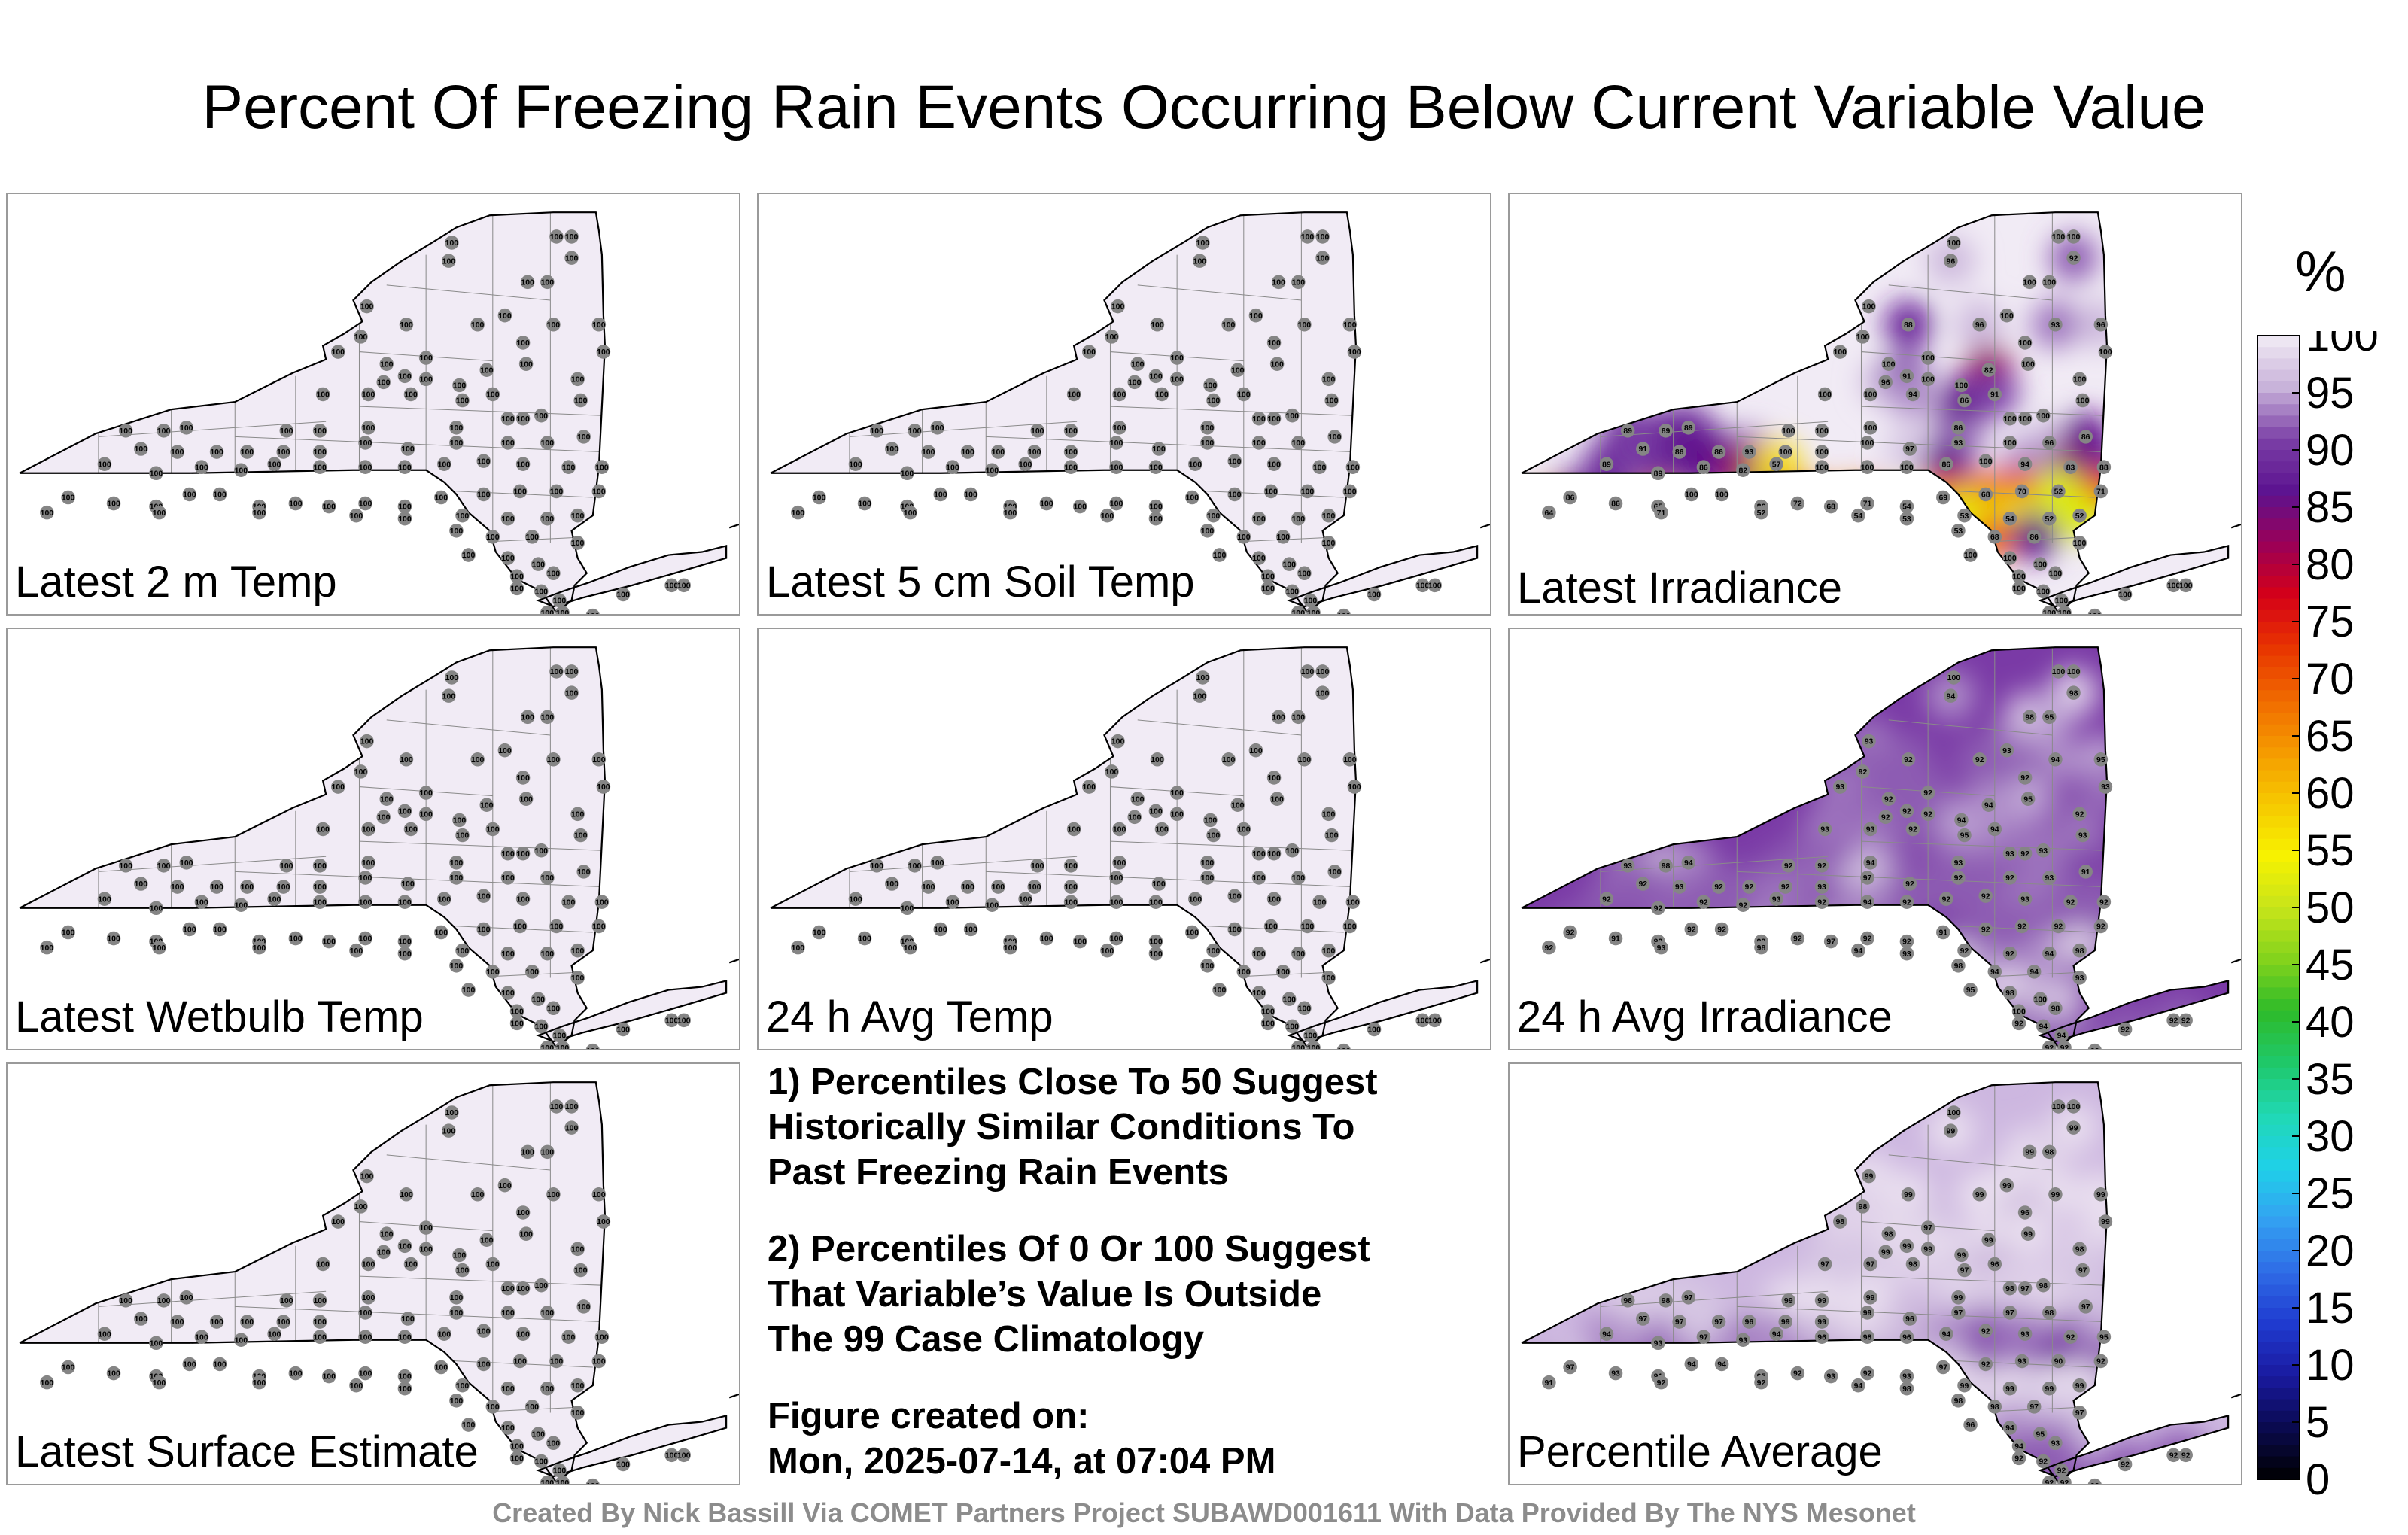  What do you see at coordinates (1383, 1011) in the screenshot?
I see `island-outline` at bounding box center [1383, 1011].